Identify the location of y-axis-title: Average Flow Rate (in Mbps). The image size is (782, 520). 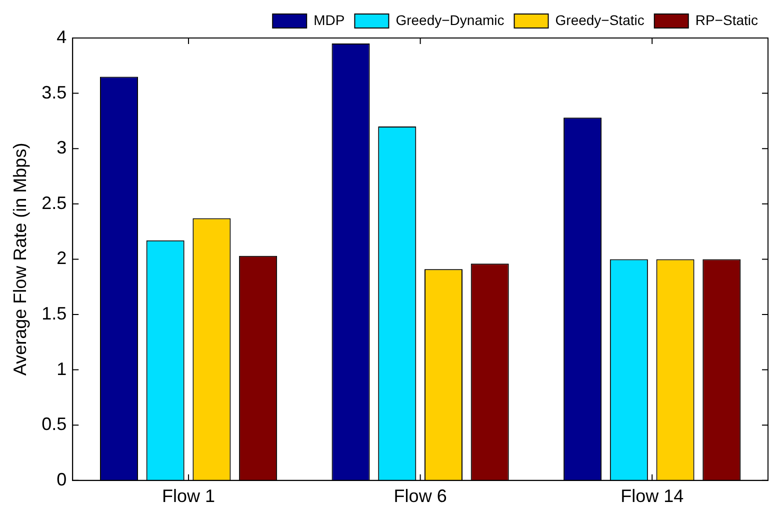
(20, 259).